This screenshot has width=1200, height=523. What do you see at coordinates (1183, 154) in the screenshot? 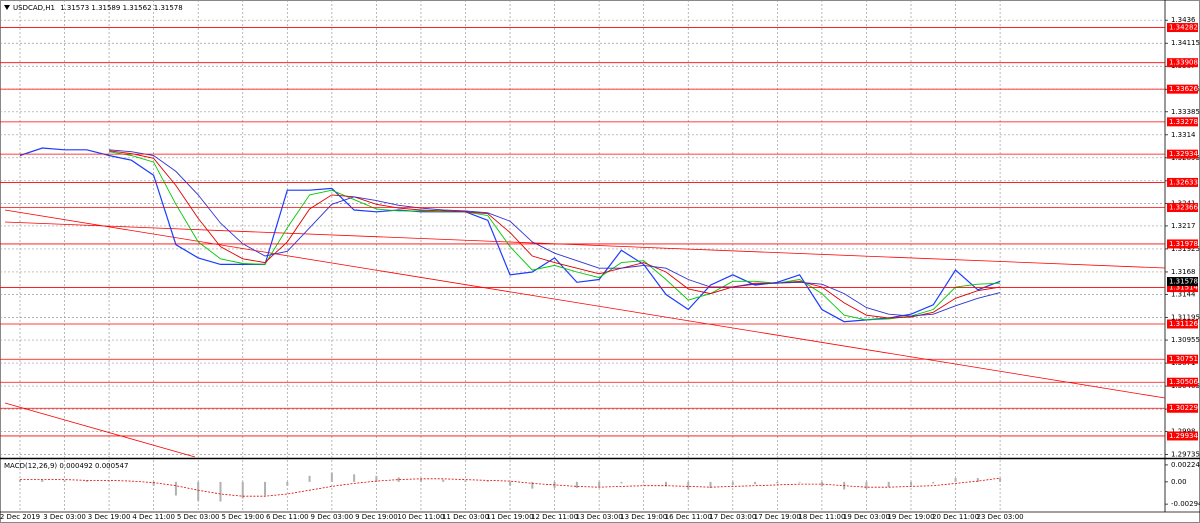
I see `level-label: 1.32934` at bounding box center [1183, 154].